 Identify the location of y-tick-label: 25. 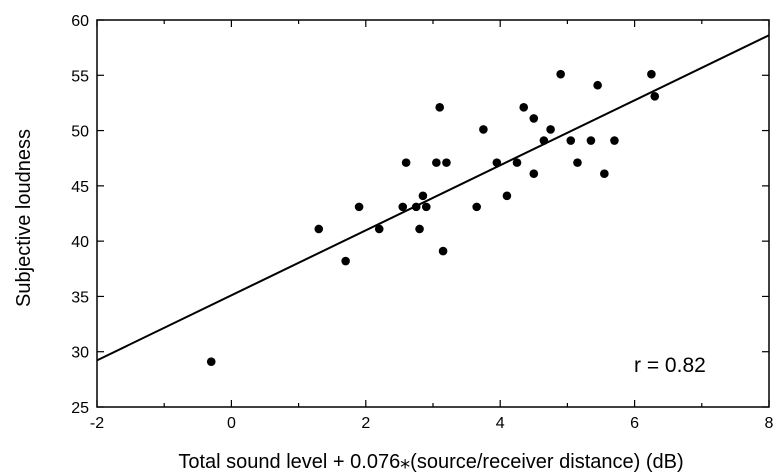
(80, 408).